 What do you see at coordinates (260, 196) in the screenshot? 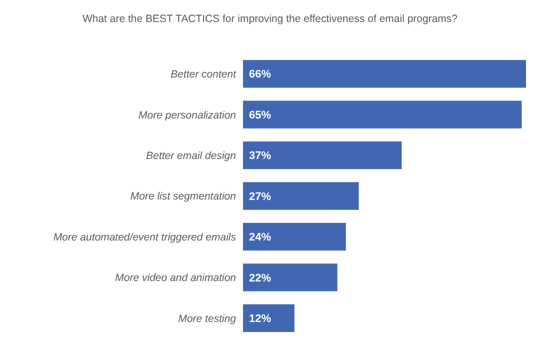
I see `data-label: 27%` at bounding box center [260, 196].